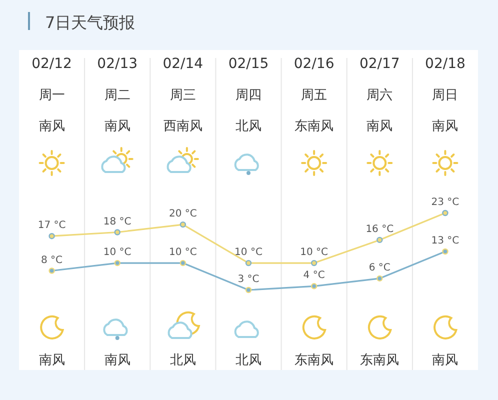 The width and height of the screenshot is (498, 400). Describe the element at coordinates (445, 241) in the screenshot. I see `data-label: 13 °C` at that location.